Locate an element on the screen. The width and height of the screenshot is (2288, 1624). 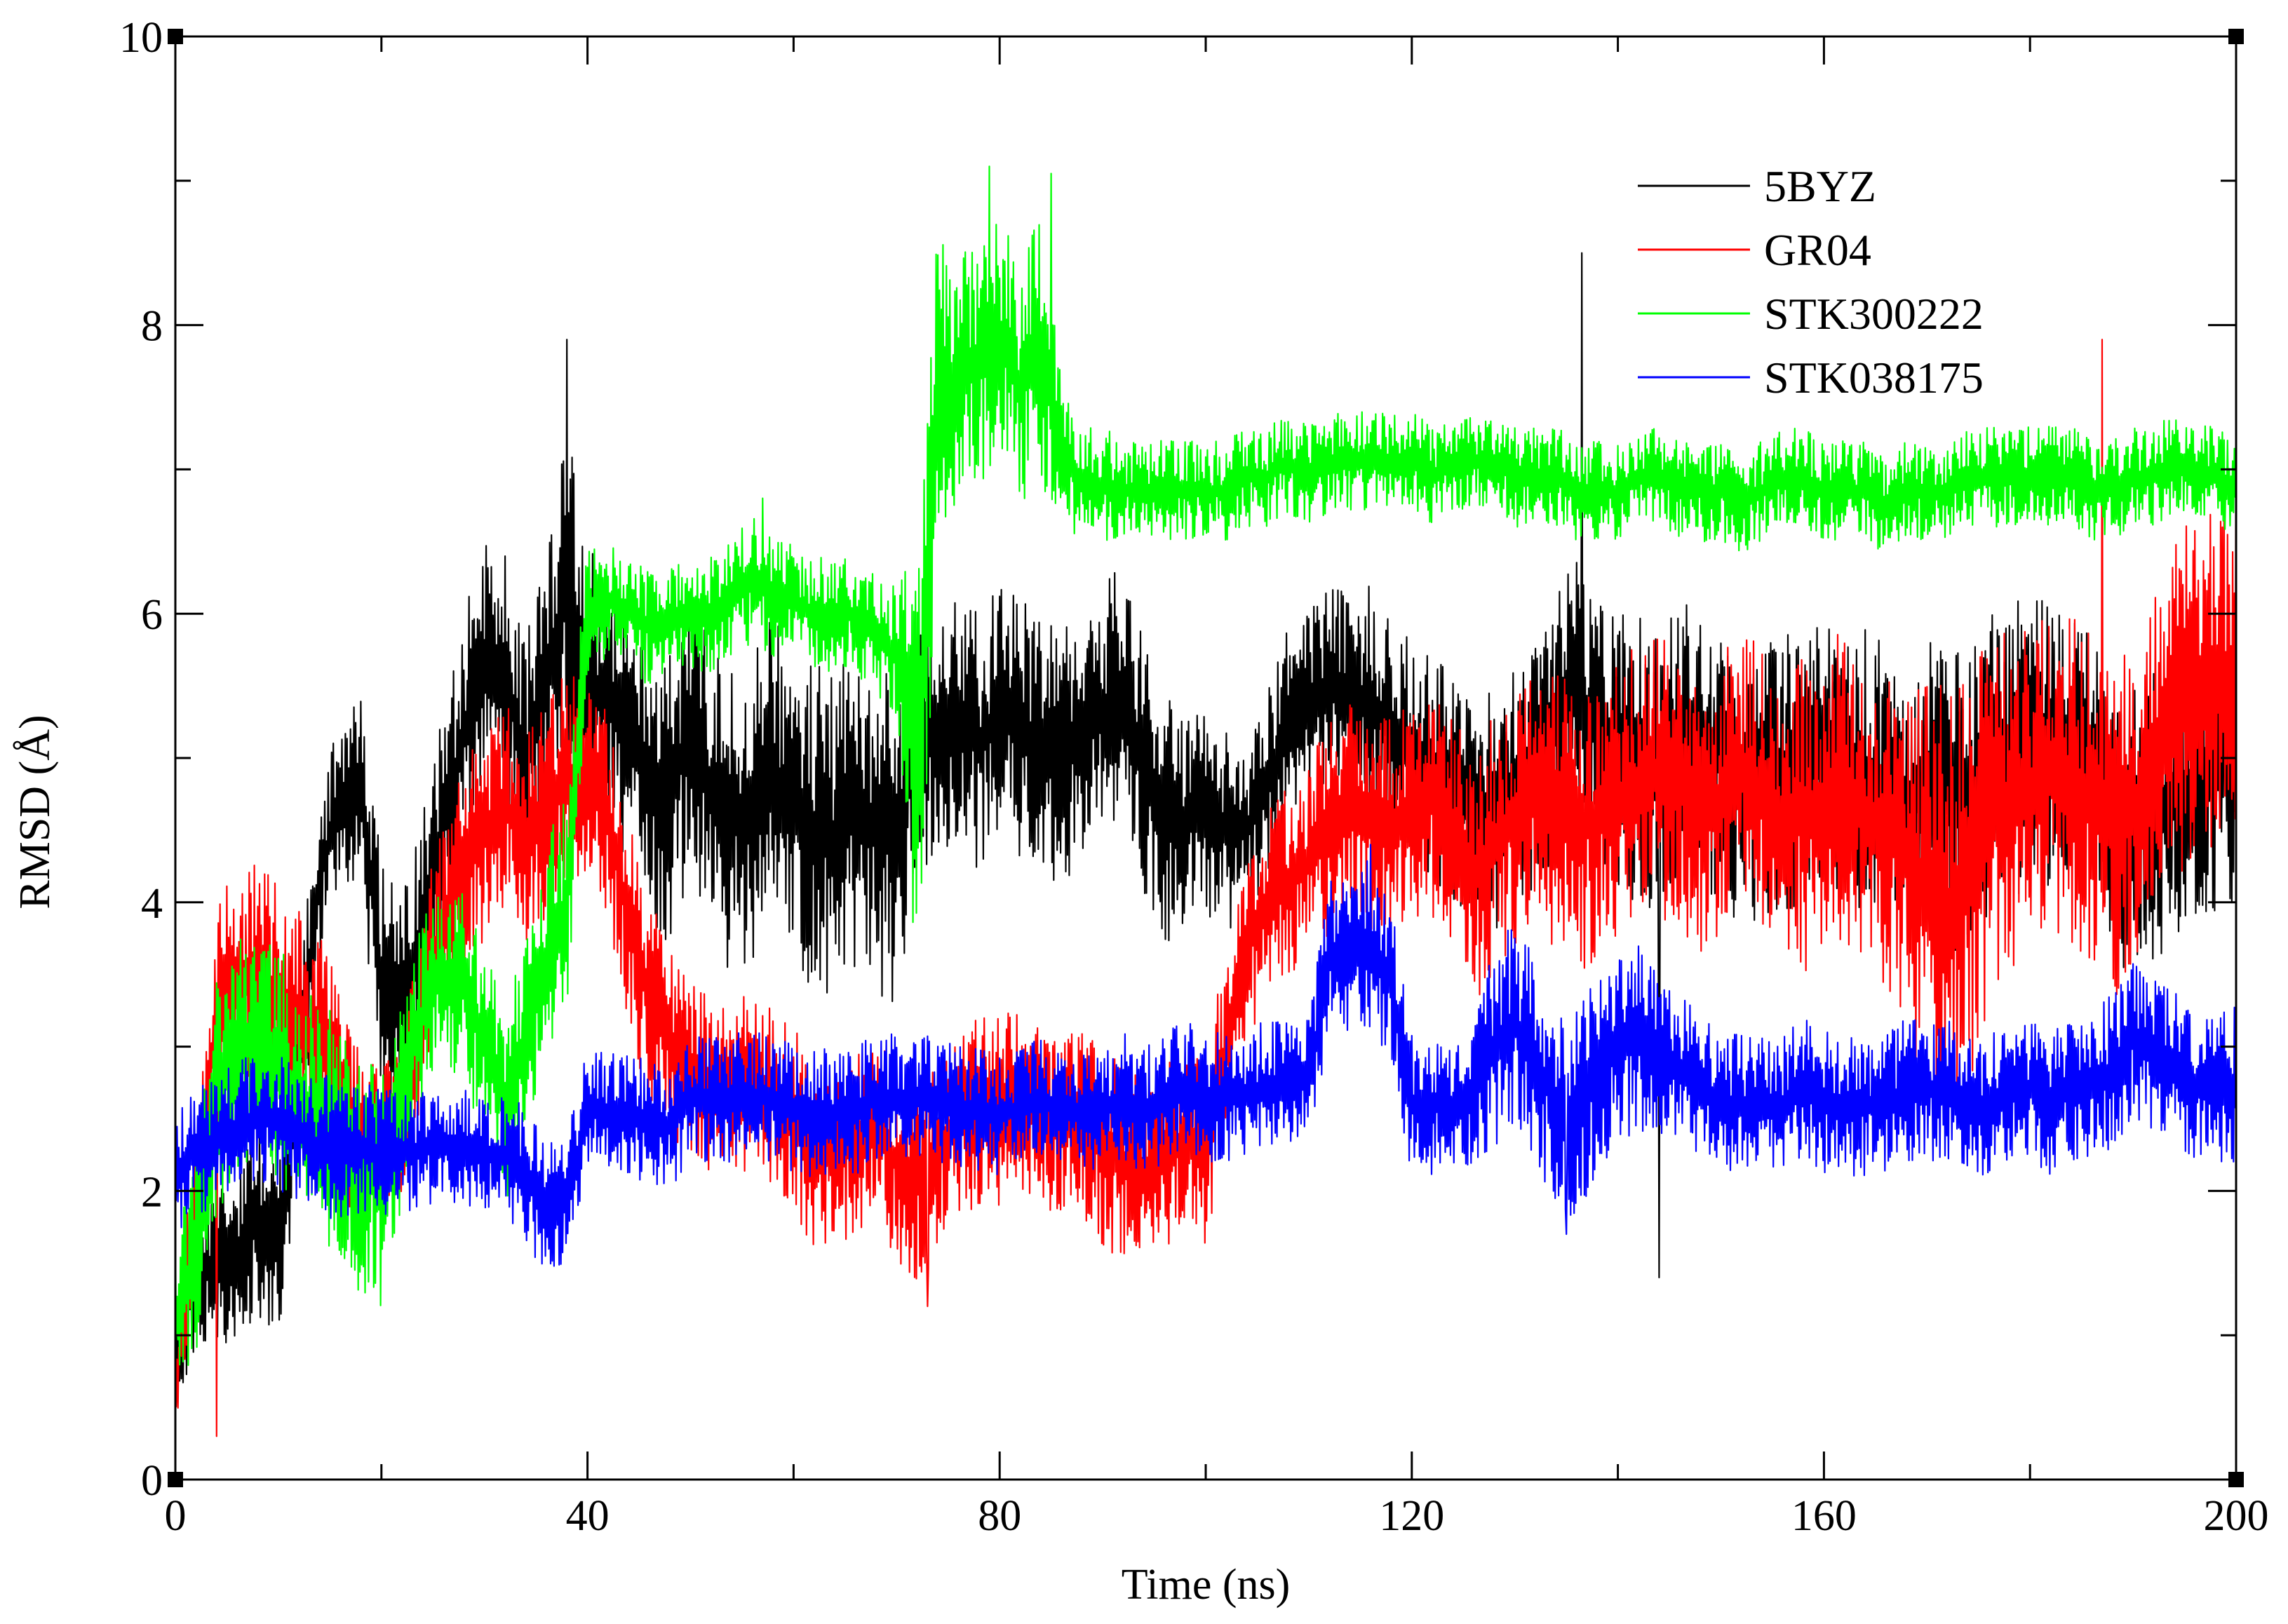
y-tick-label: 6 is located at coordinates (152, 615).